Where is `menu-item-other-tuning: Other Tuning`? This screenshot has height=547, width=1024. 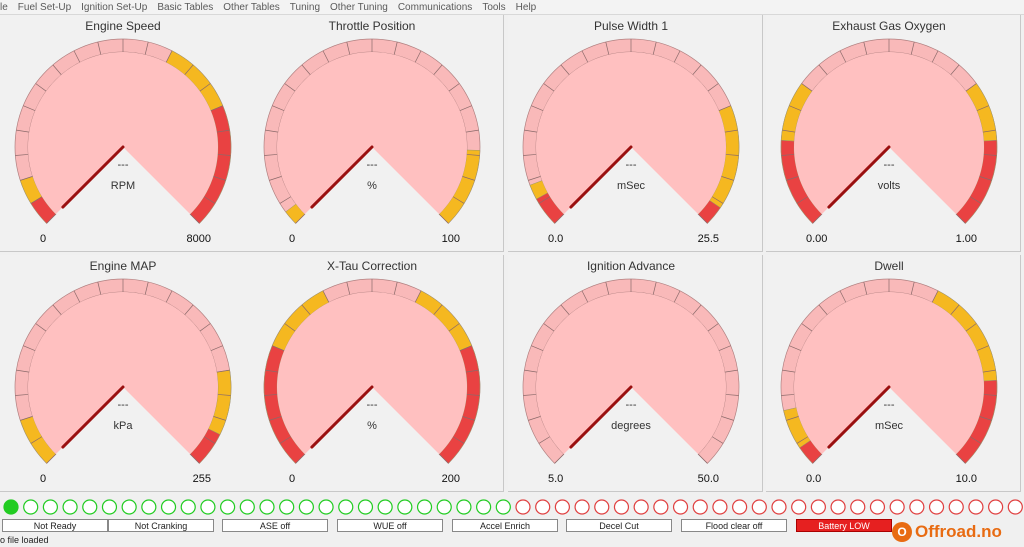
menu-item-other-tuning: Other Tuning is located at coordinates (359, 7).